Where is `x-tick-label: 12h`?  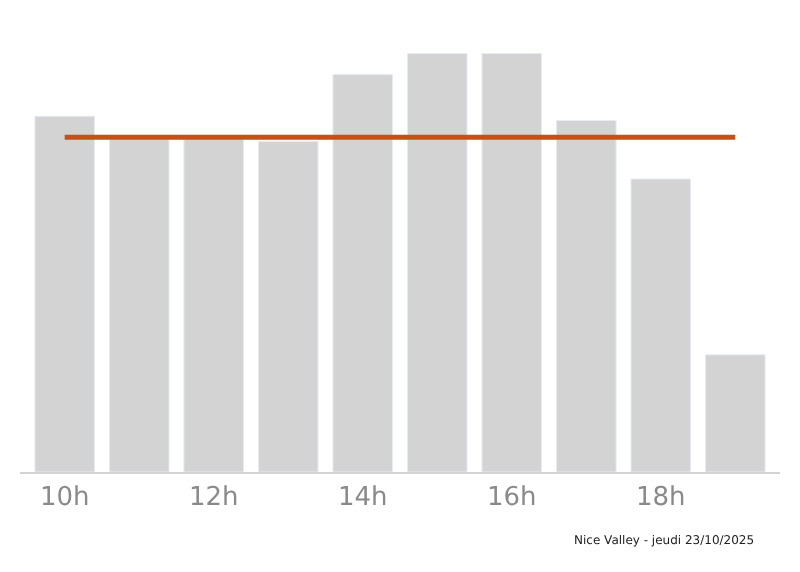 x-tick-label: 12h is located at coordinates (213, 498).